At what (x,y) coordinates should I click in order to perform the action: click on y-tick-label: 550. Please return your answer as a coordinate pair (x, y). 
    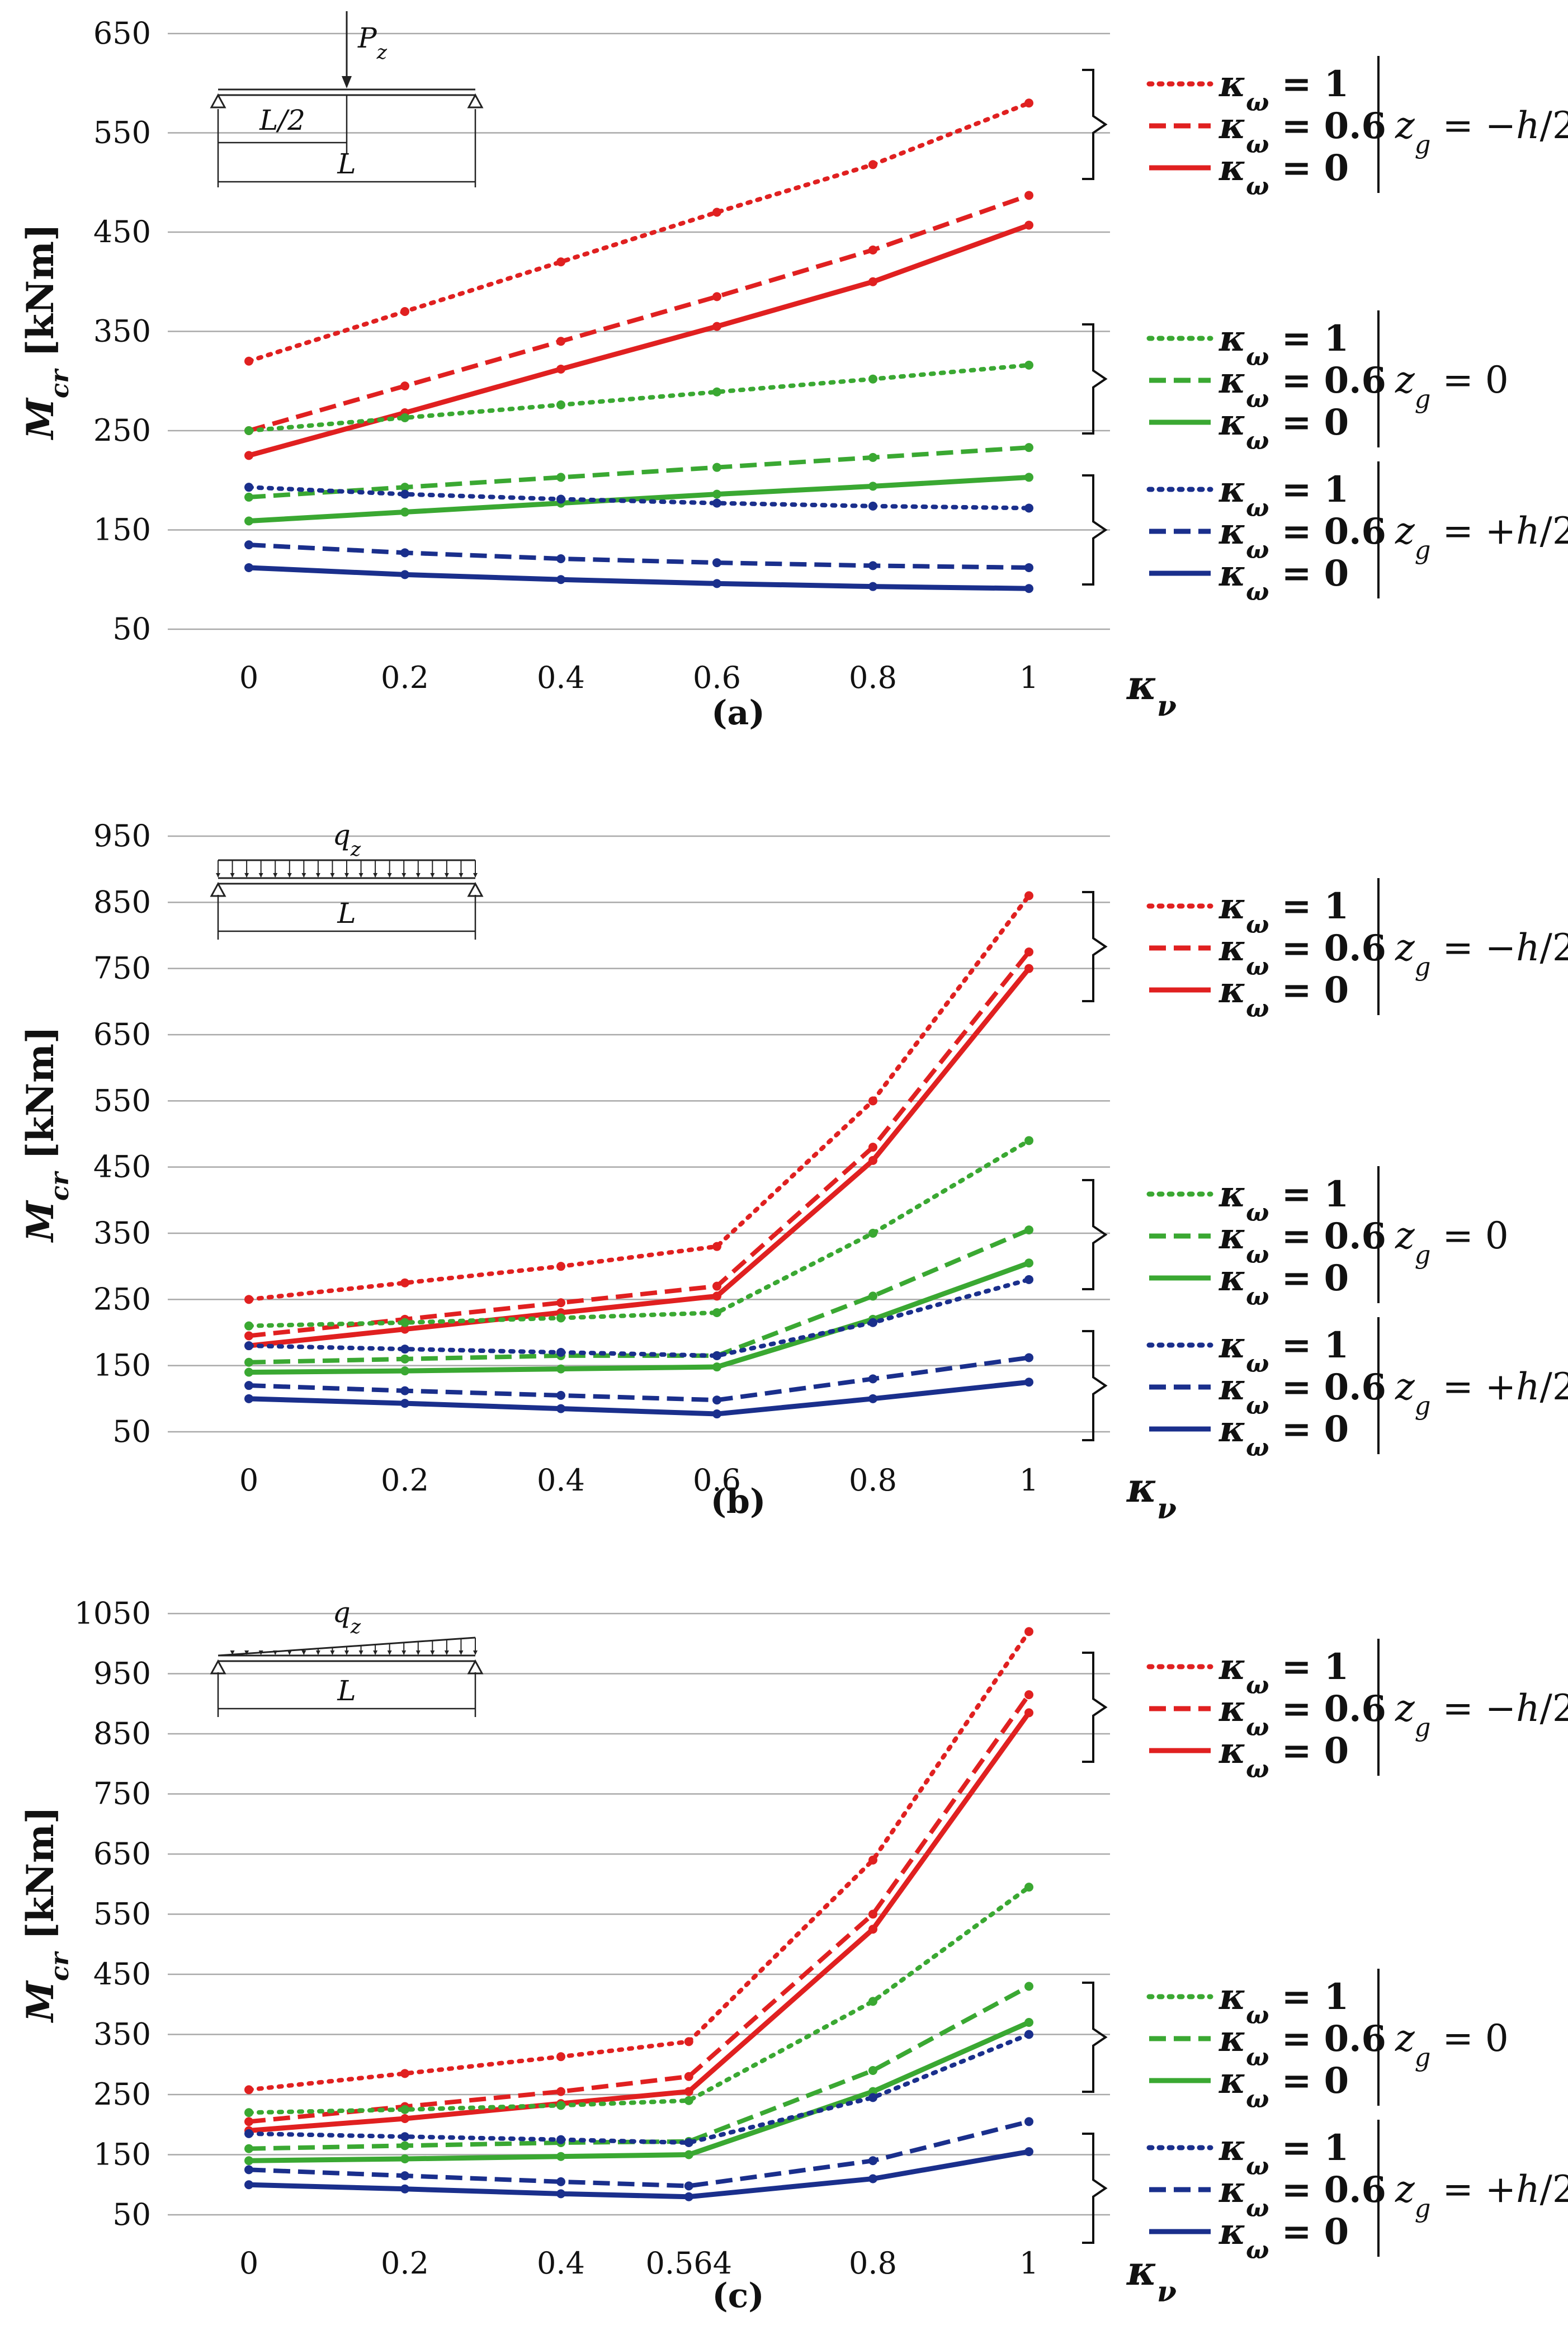
    Looking at the image, I should click on (122, 1914).